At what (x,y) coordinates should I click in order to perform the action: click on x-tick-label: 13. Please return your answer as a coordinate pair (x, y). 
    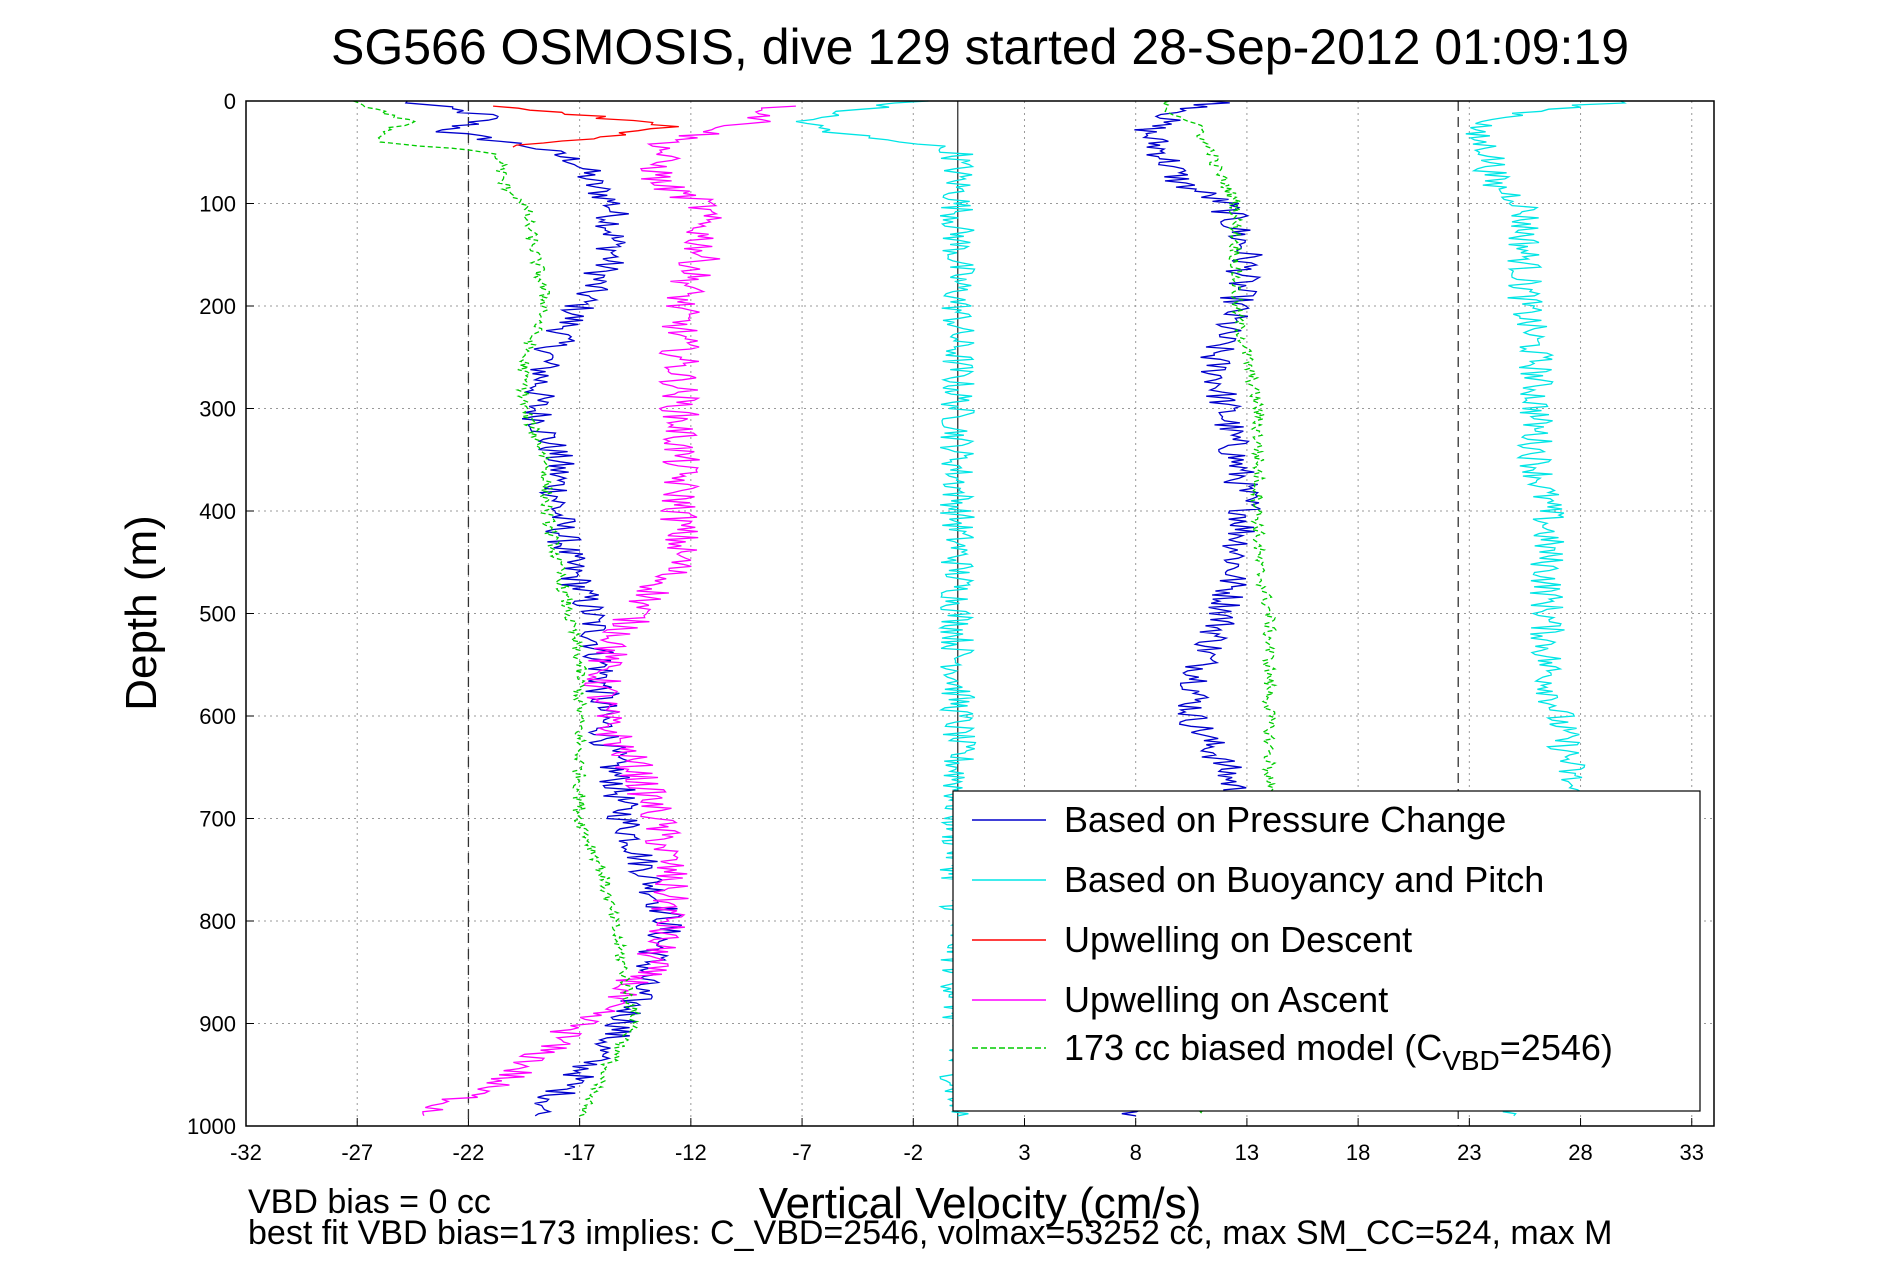
    Looking at the image, I should click on (1247, 1152).